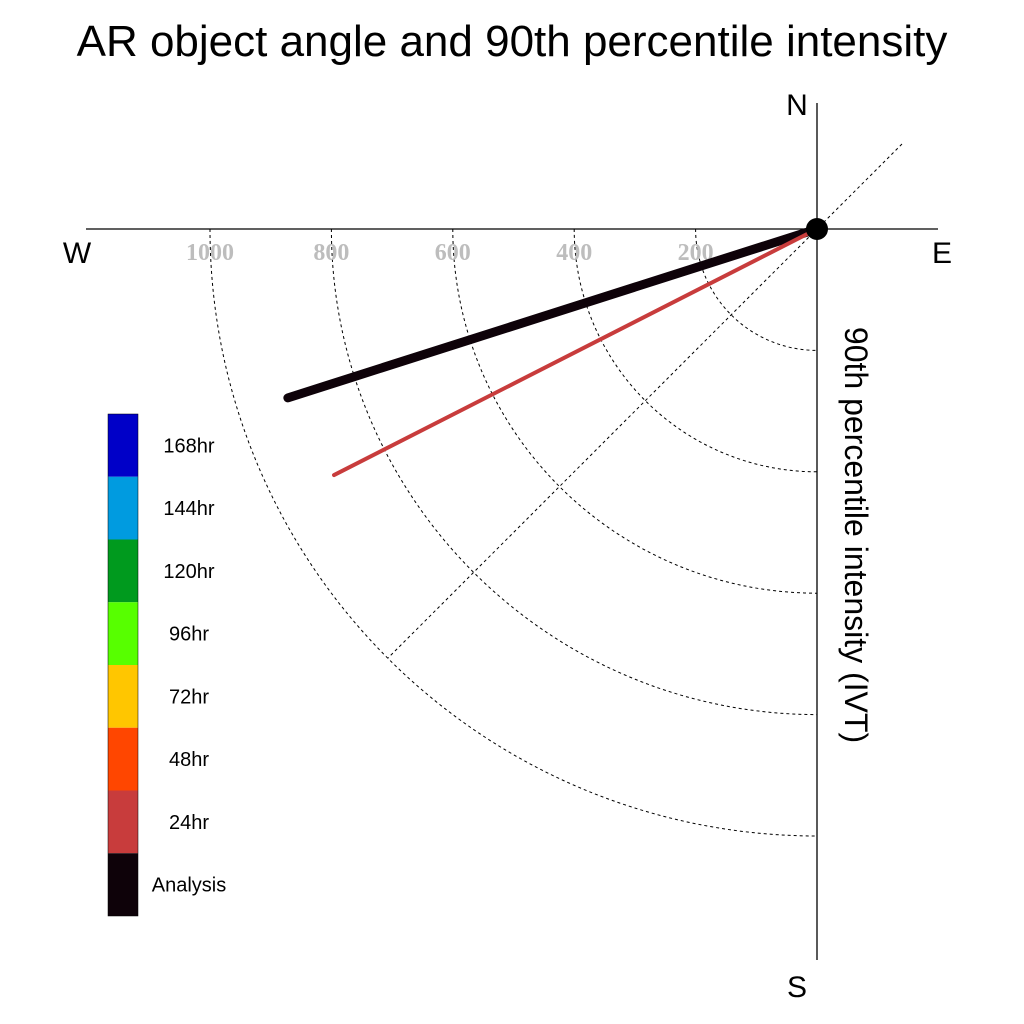  Describe the element at coordinates (166, 665) in the screenshot. I see `legend: 168hr 144hr 120hr 96hr 72hr 48hr 24hr Analysis` at that location.